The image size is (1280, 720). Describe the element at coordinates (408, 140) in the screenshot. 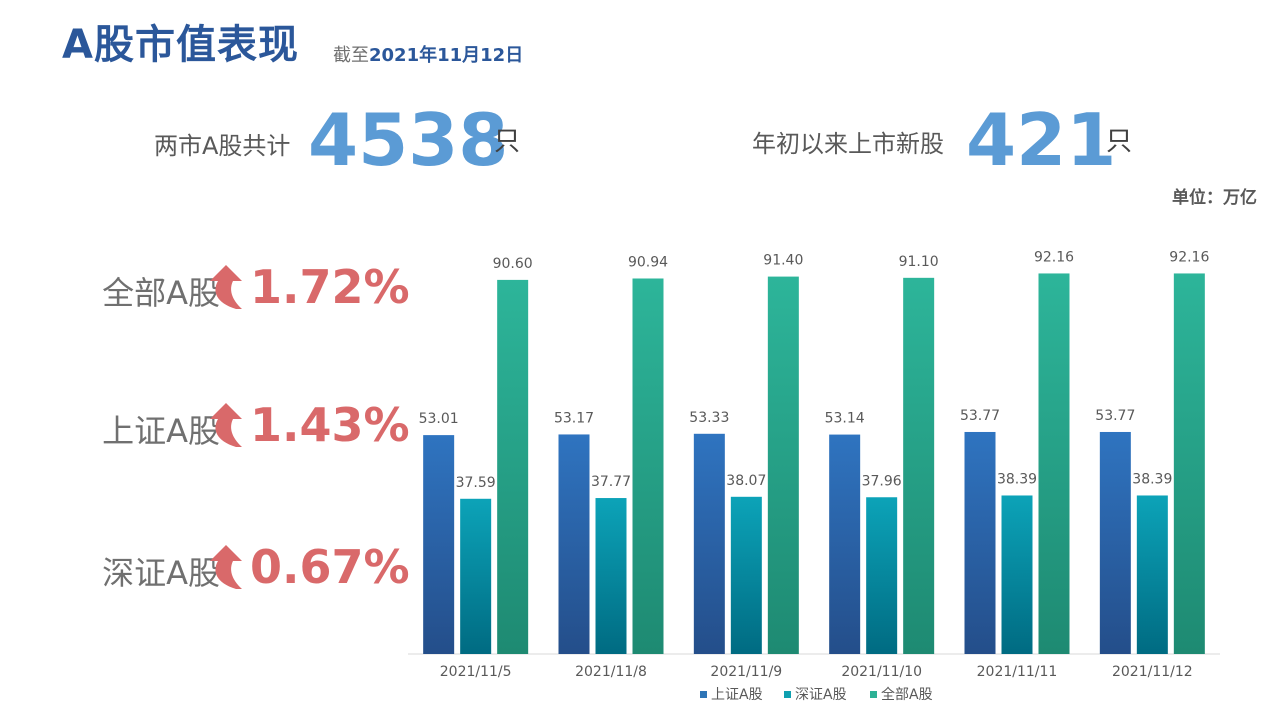

I see `total-stocks-value: 4538` at that location.